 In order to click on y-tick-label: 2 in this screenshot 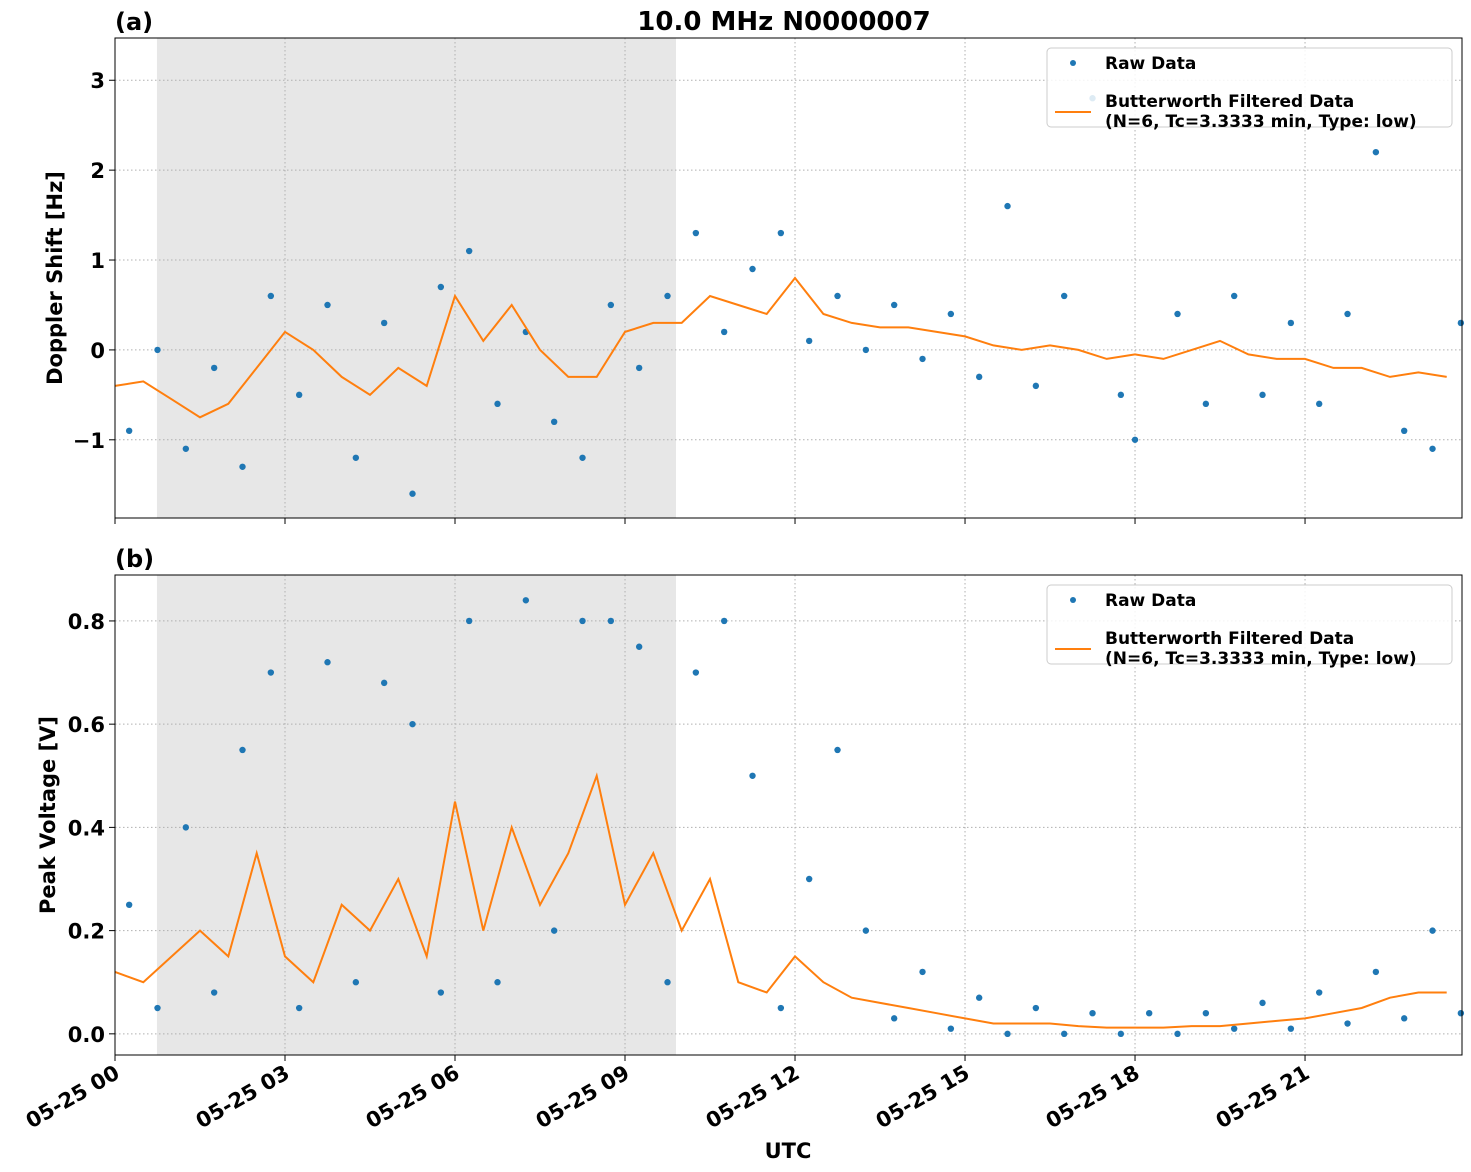, I will do `click(97, 171)`.